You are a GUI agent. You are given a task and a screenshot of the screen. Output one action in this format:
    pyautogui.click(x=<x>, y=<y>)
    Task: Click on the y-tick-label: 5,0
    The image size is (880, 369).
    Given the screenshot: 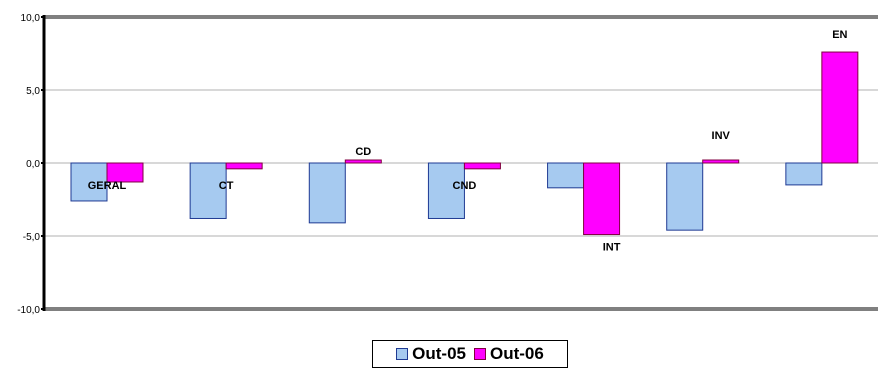 What is the action you would take?
    pyautogui.click(x=33, y=91)
    